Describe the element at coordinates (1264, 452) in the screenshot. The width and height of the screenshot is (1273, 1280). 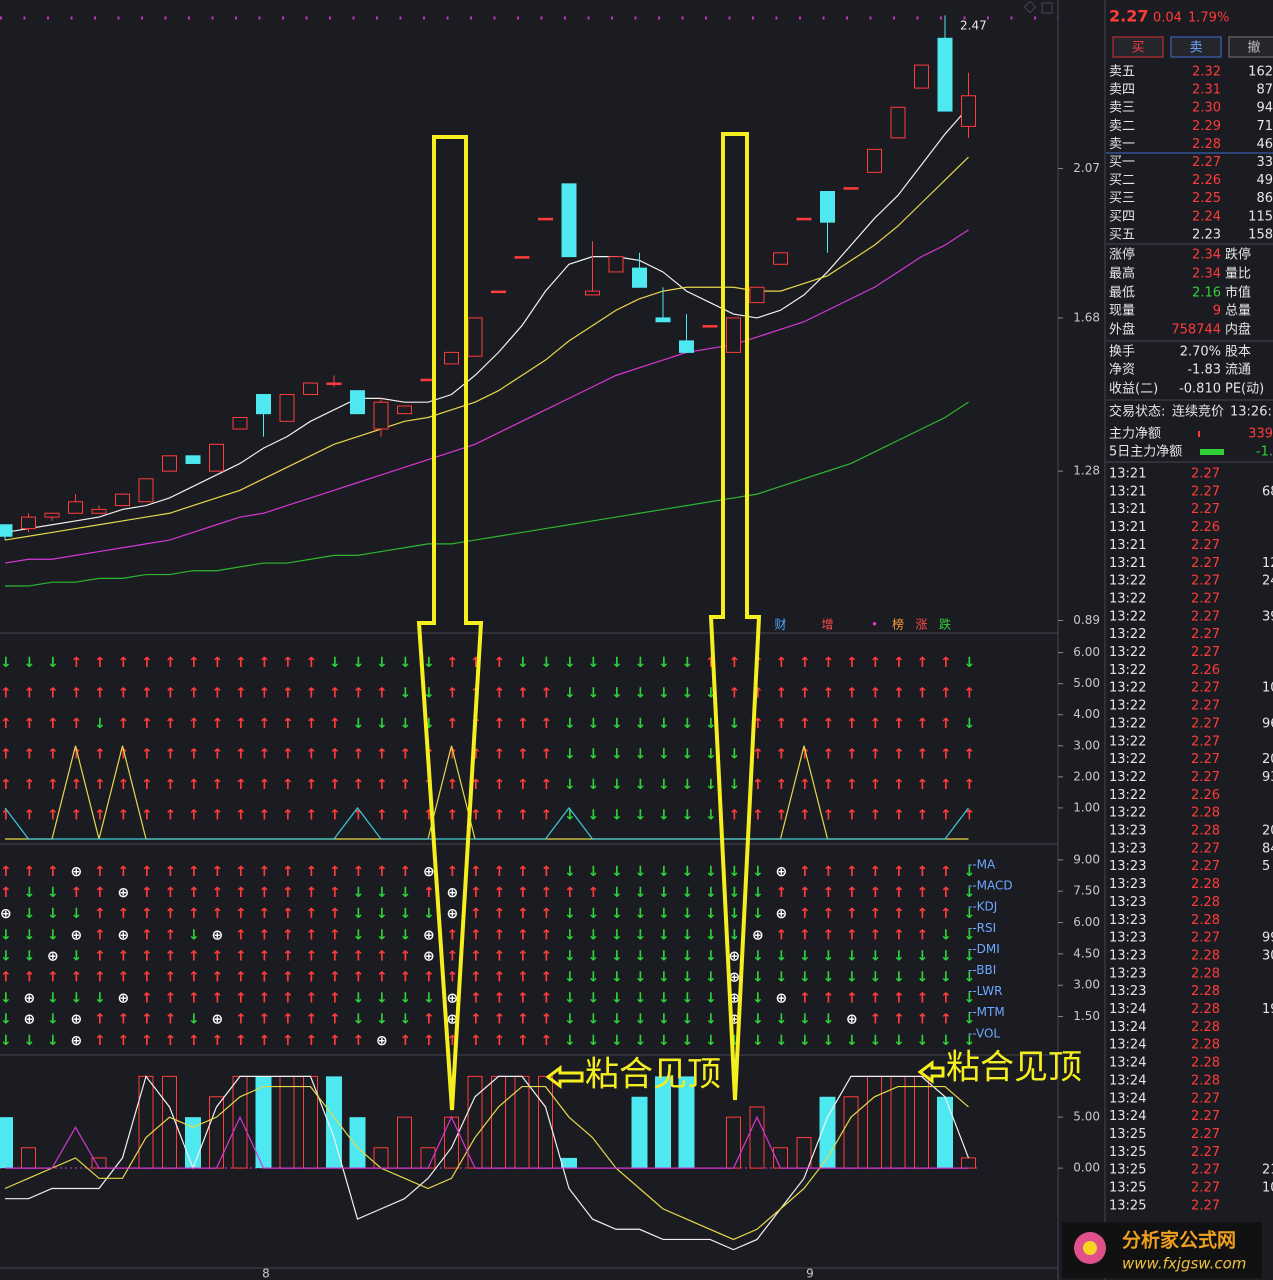
I see `flow-value: -1.` at that location.